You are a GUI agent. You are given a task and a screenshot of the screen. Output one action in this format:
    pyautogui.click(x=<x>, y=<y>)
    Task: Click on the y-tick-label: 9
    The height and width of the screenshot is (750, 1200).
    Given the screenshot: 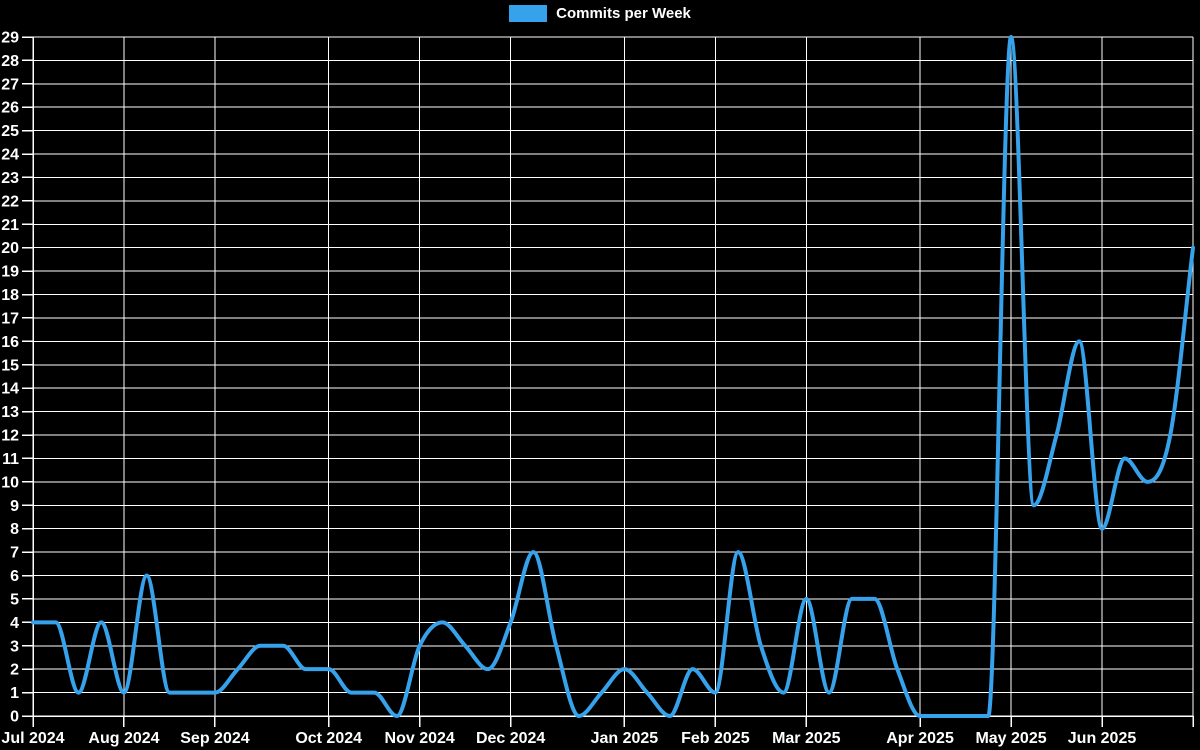 What is the action you would take?
    pyautogui.click(x=14, y=506)
    